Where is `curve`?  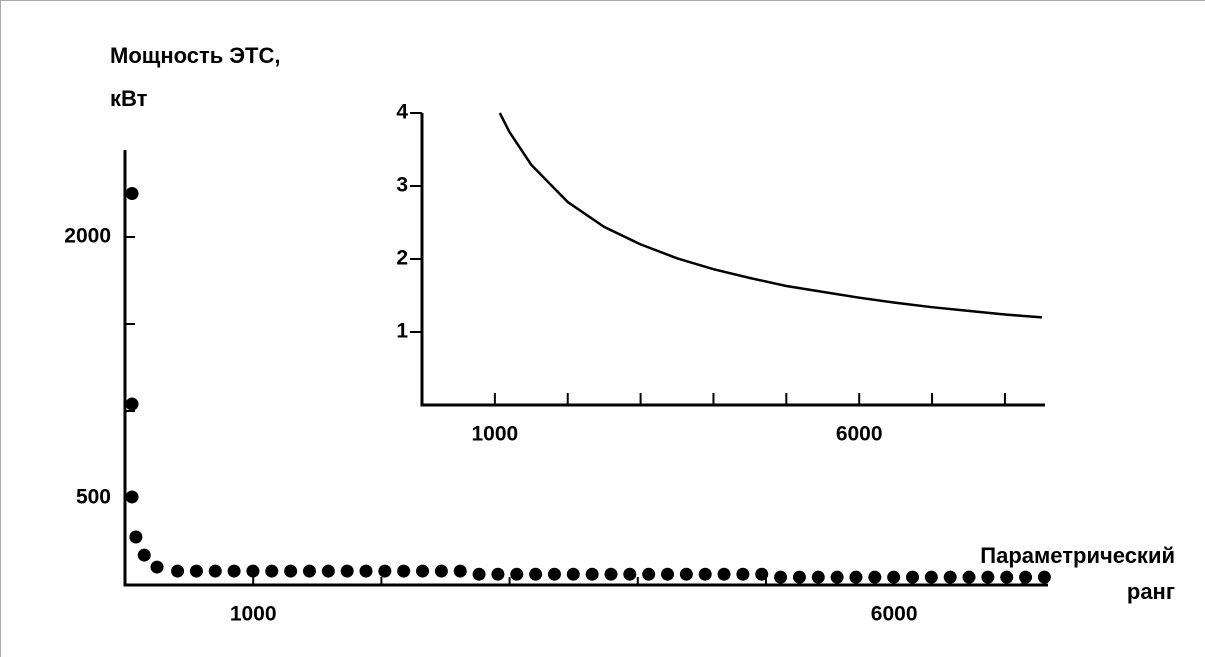
curve is located at coordinates (770, 215).